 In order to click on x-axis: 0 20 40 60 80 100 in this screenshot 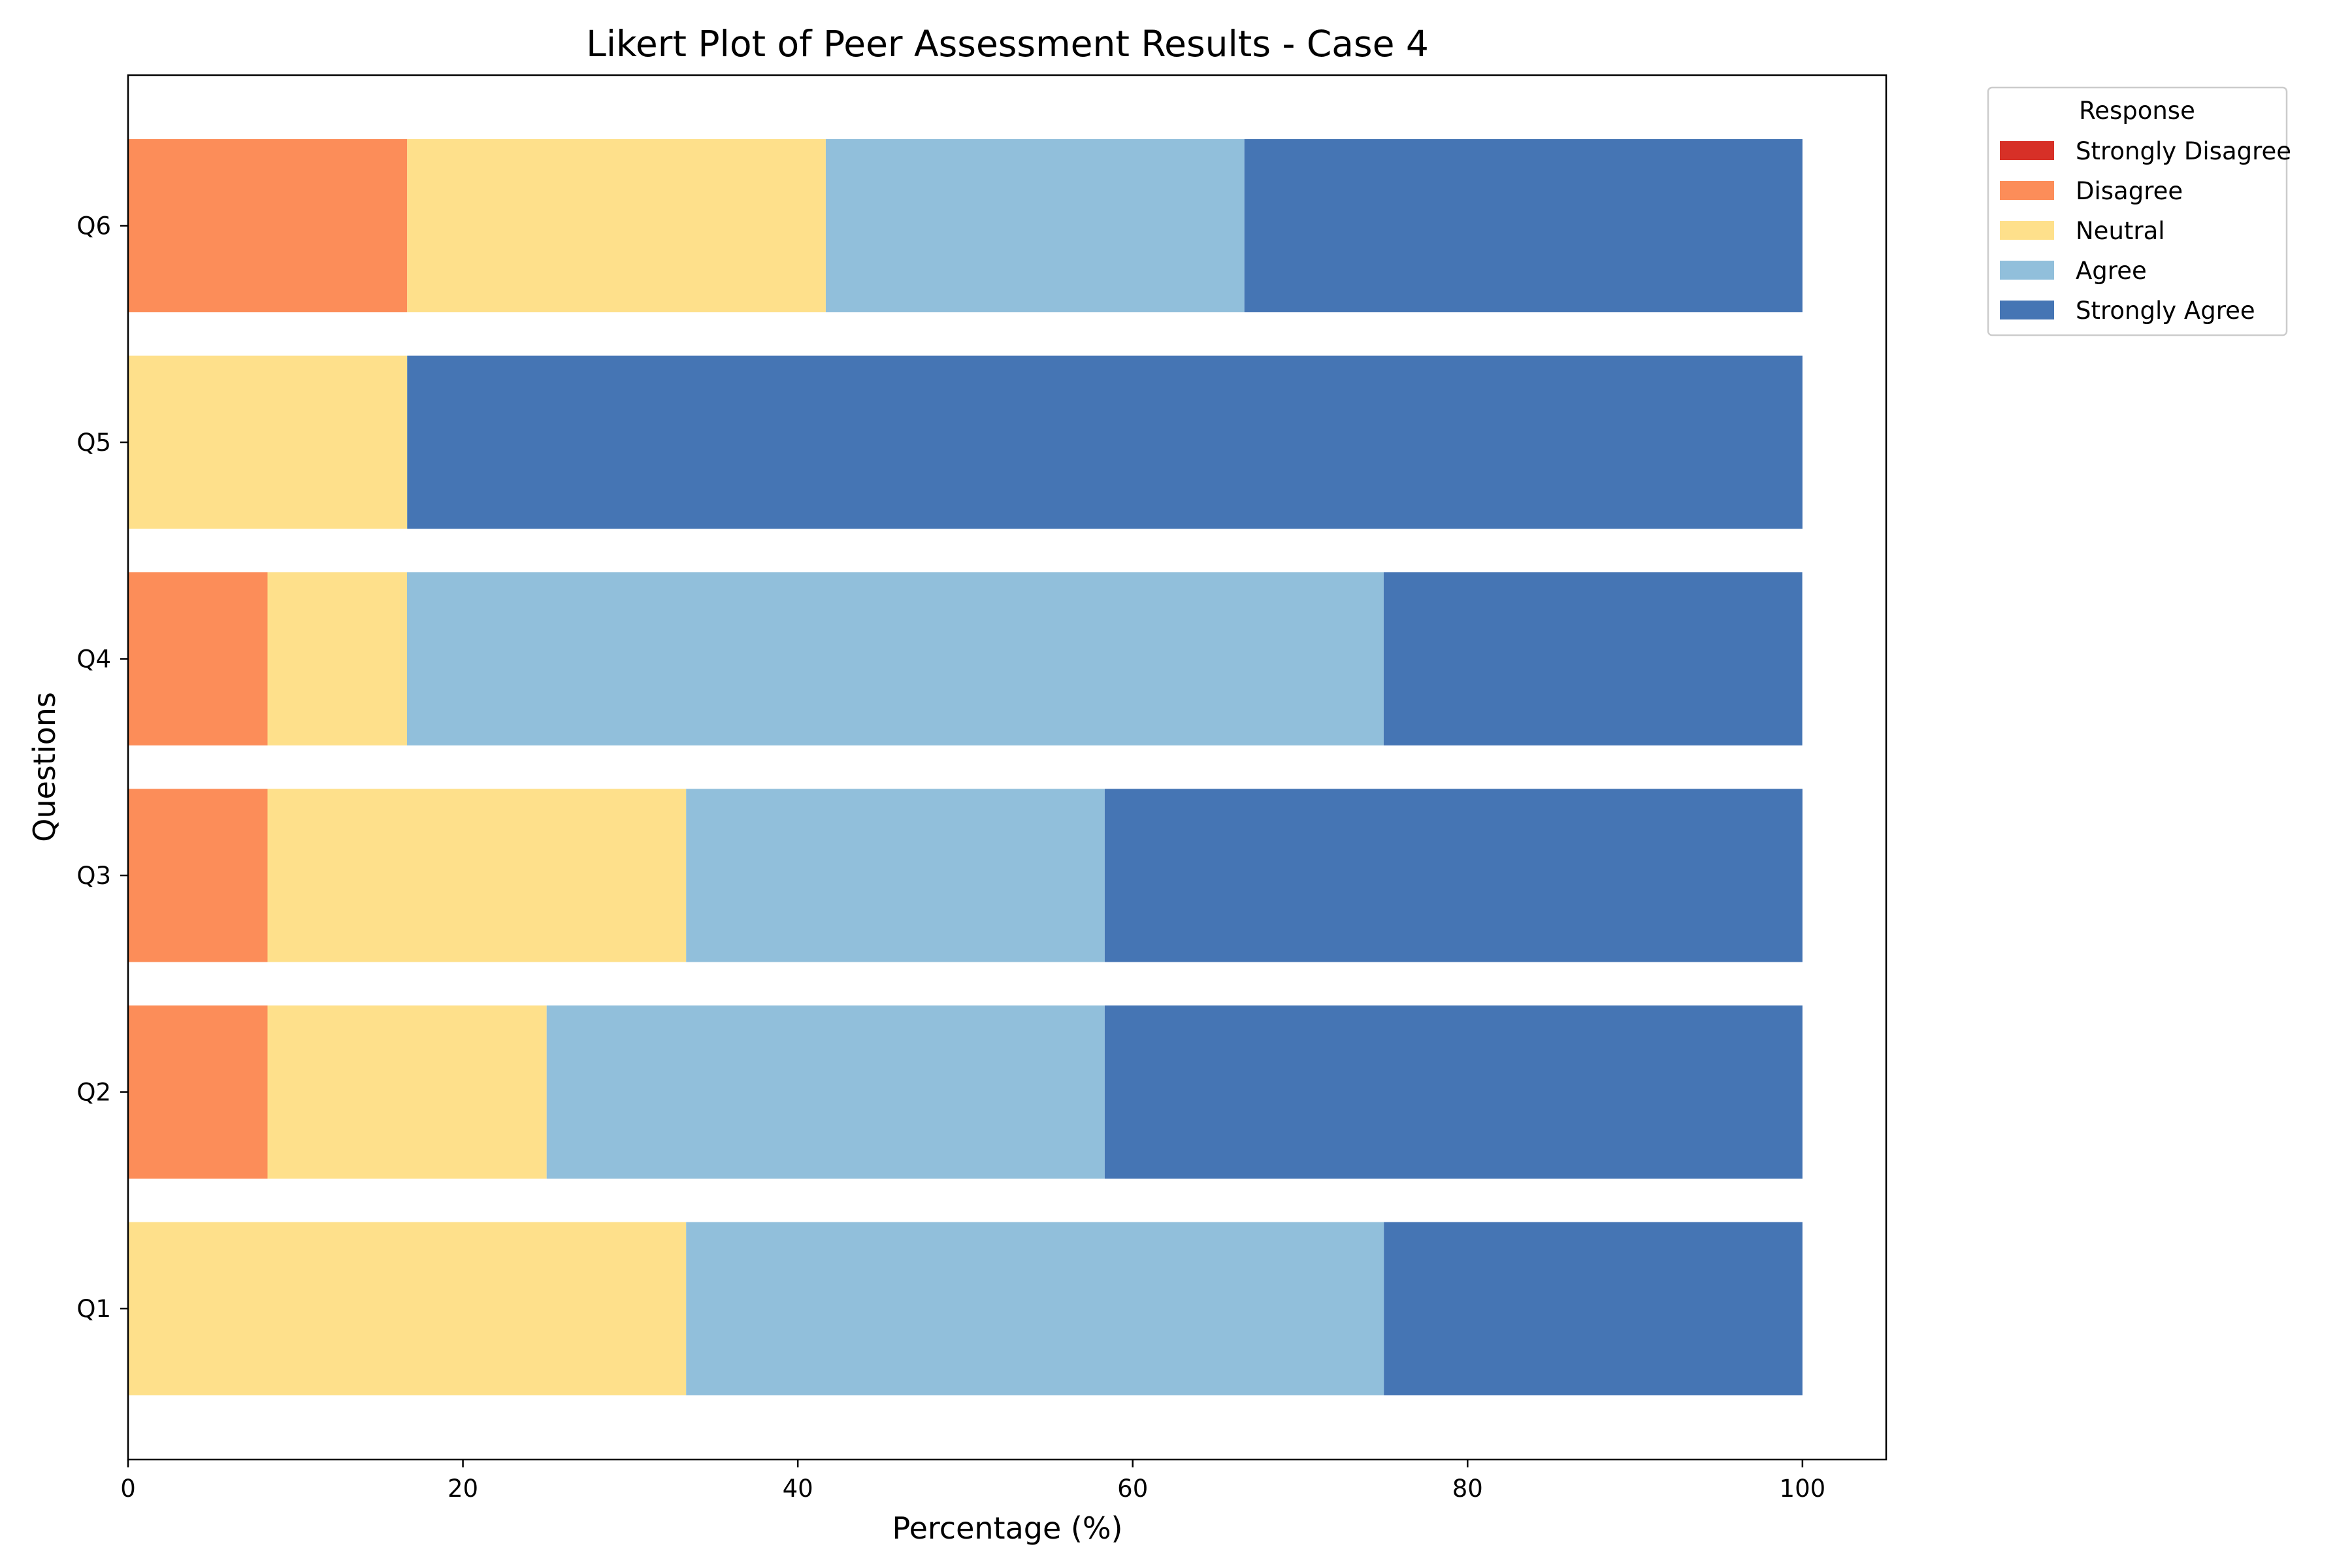, I will do `click(972, 1481)`.